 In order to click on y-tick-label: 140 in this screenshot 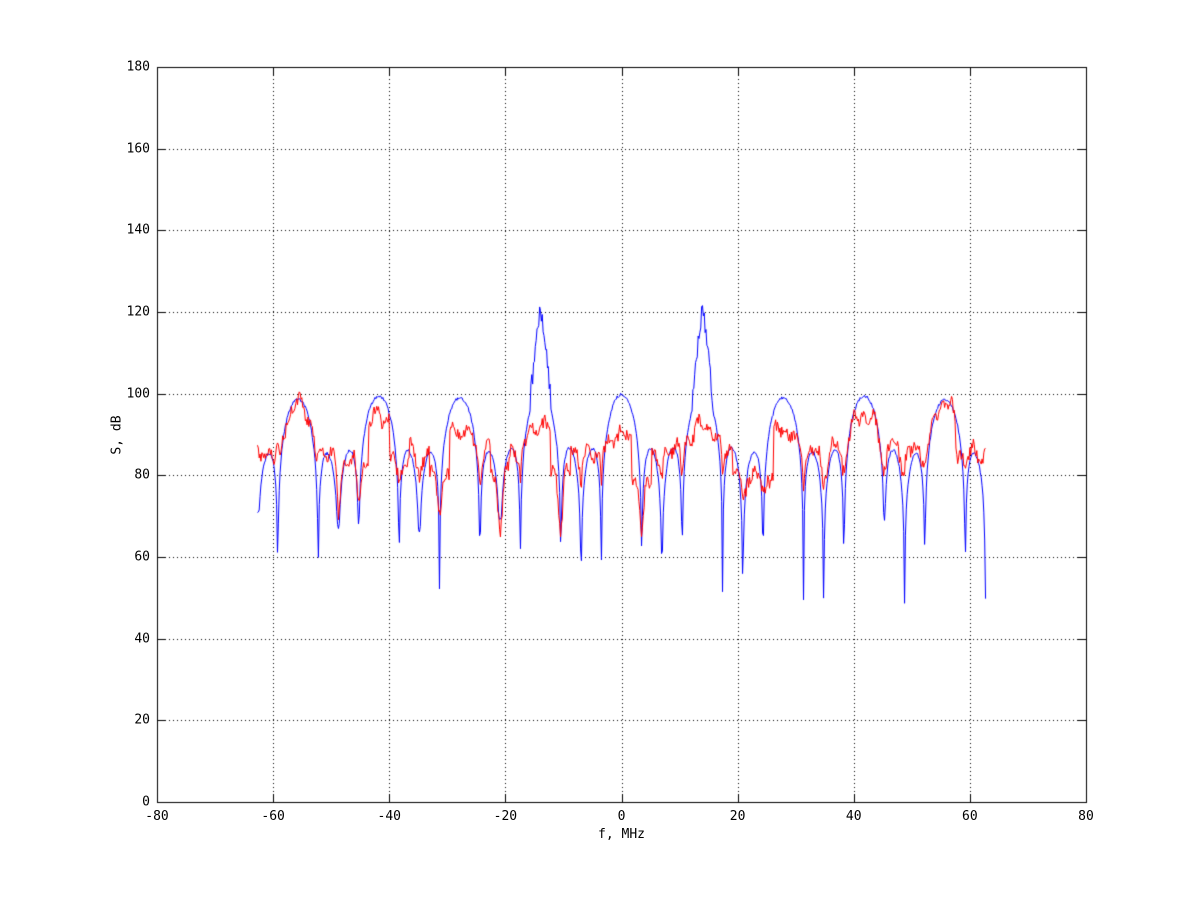, I will do `click(138, 230)`.